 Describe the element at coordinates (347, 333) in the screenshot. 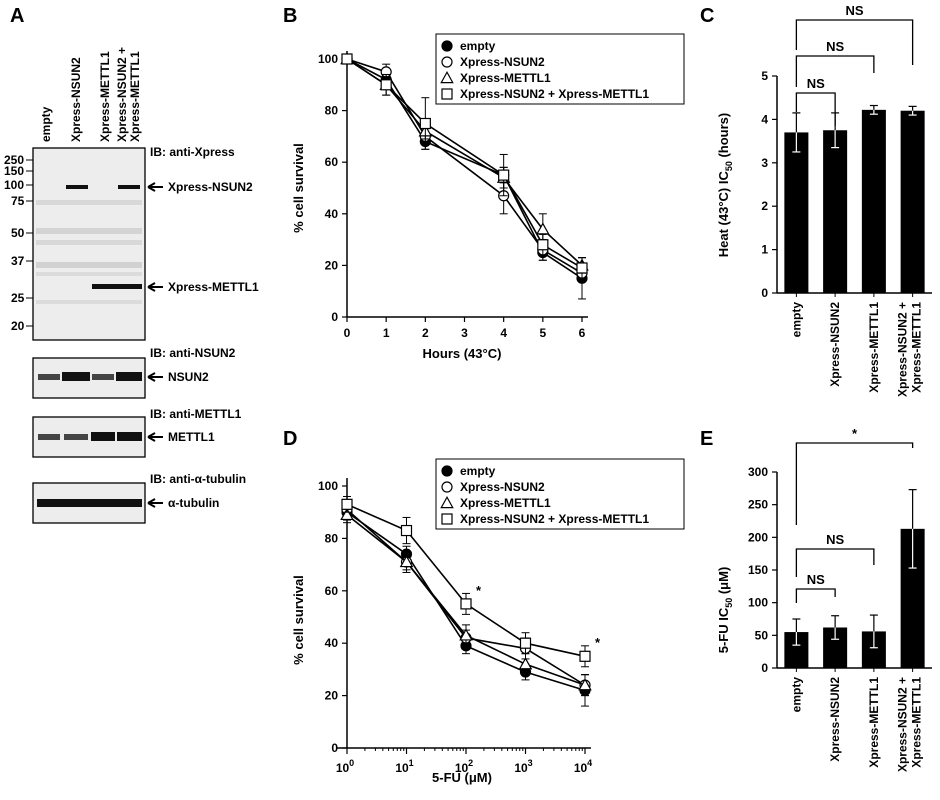

I see `x-tick-label-0: 0` at that location.